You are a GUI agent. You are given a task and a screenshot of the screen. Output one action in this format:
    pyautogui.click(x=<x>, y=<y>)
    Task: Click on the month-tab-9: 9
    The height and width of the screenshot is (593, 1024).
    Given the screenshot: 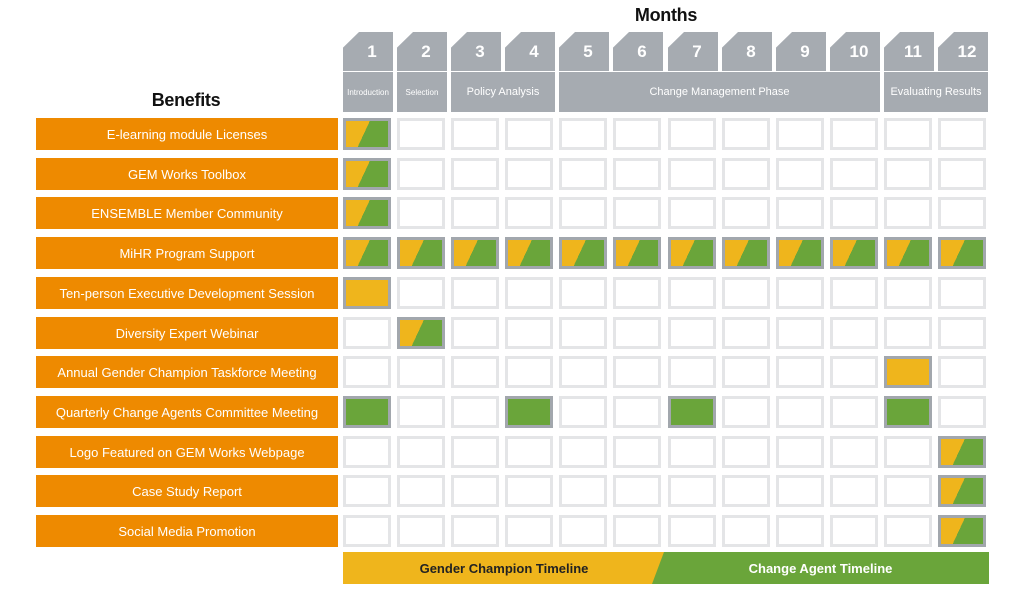 What is the action you would take?
    pyautogui.click(x=801, y=51)
    